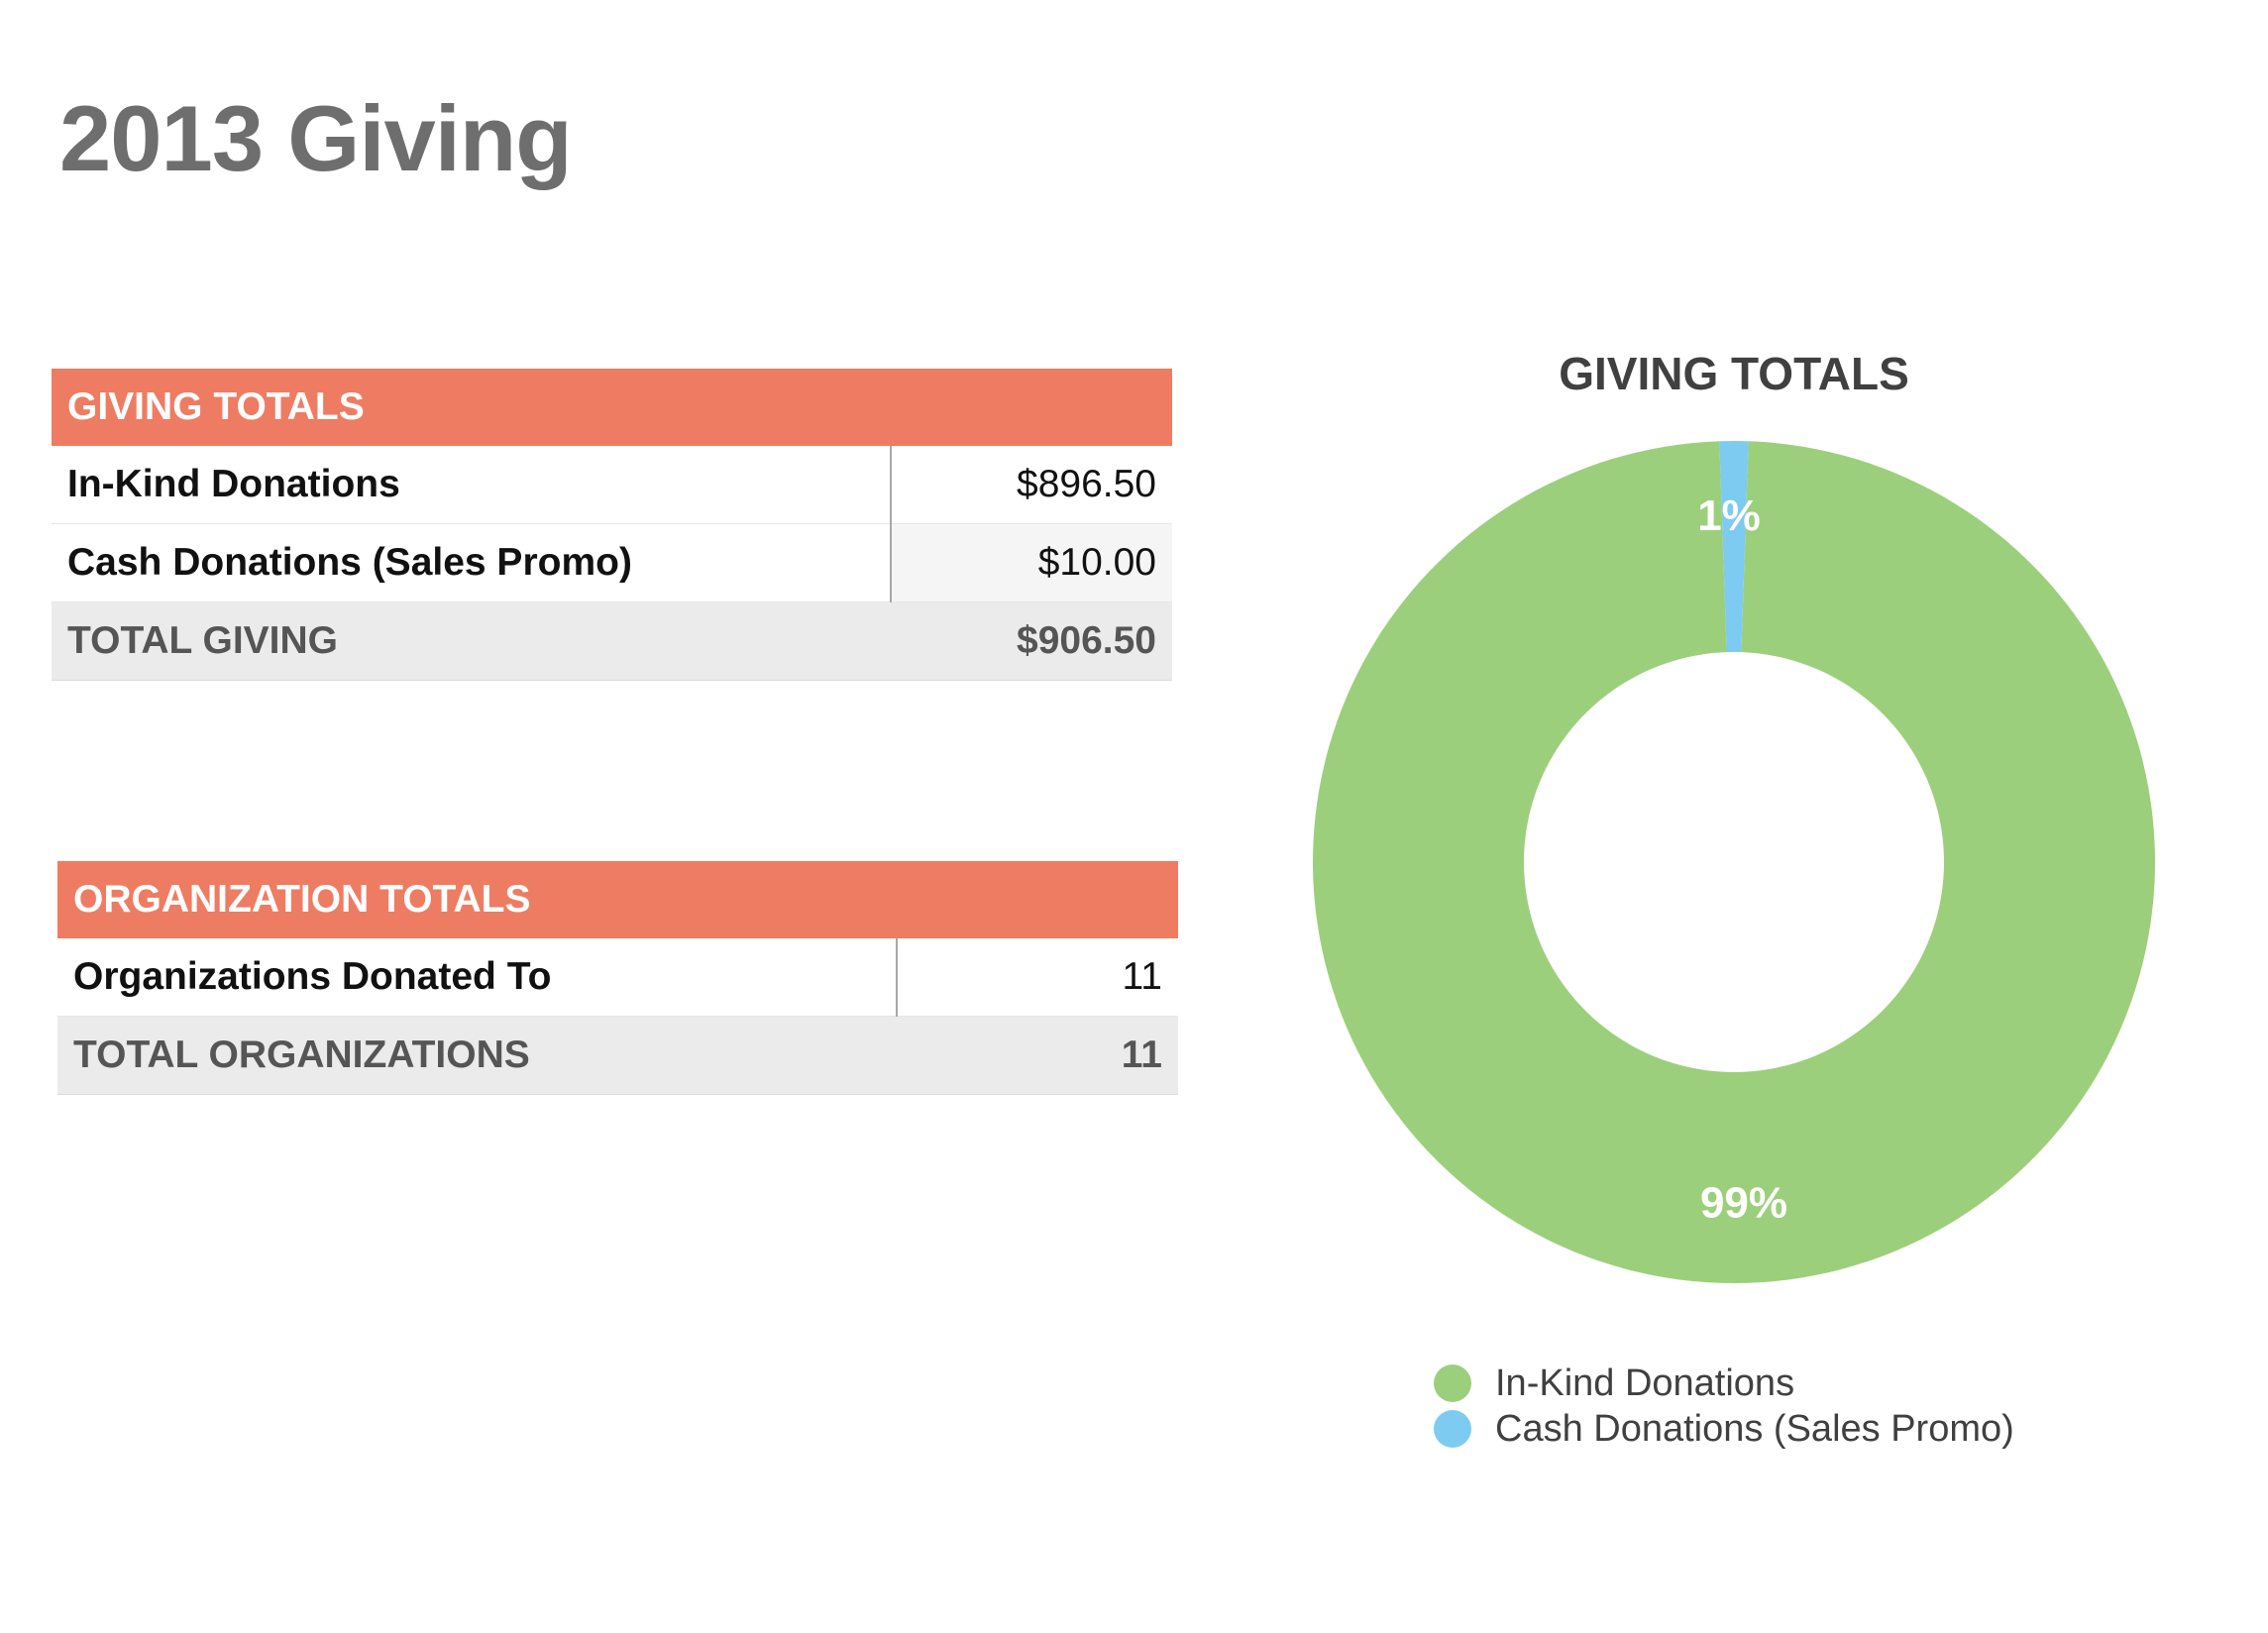  Describe the element at coordinates (472, 563) in the screenshot. I see `row-label: Cash Donations (Sales Promo)` at that location.